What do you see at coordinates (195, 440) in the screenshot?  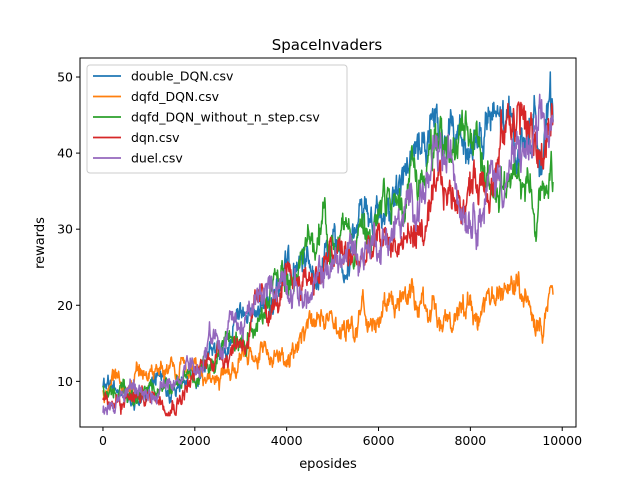 I see `x-tick-label: 2000` at bounding box center [195, 440].